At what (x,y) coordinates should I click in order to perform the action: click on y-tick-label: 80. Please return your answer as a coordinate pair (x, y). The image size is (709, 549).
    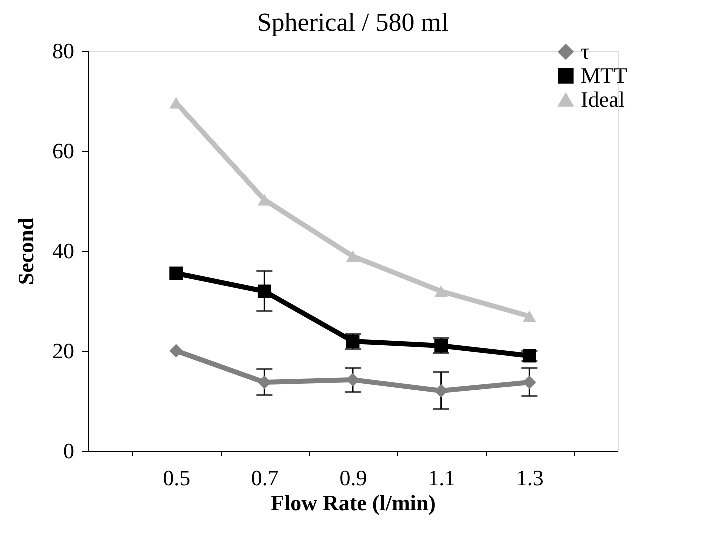
    Looking at the image, I should click on (63, 51).